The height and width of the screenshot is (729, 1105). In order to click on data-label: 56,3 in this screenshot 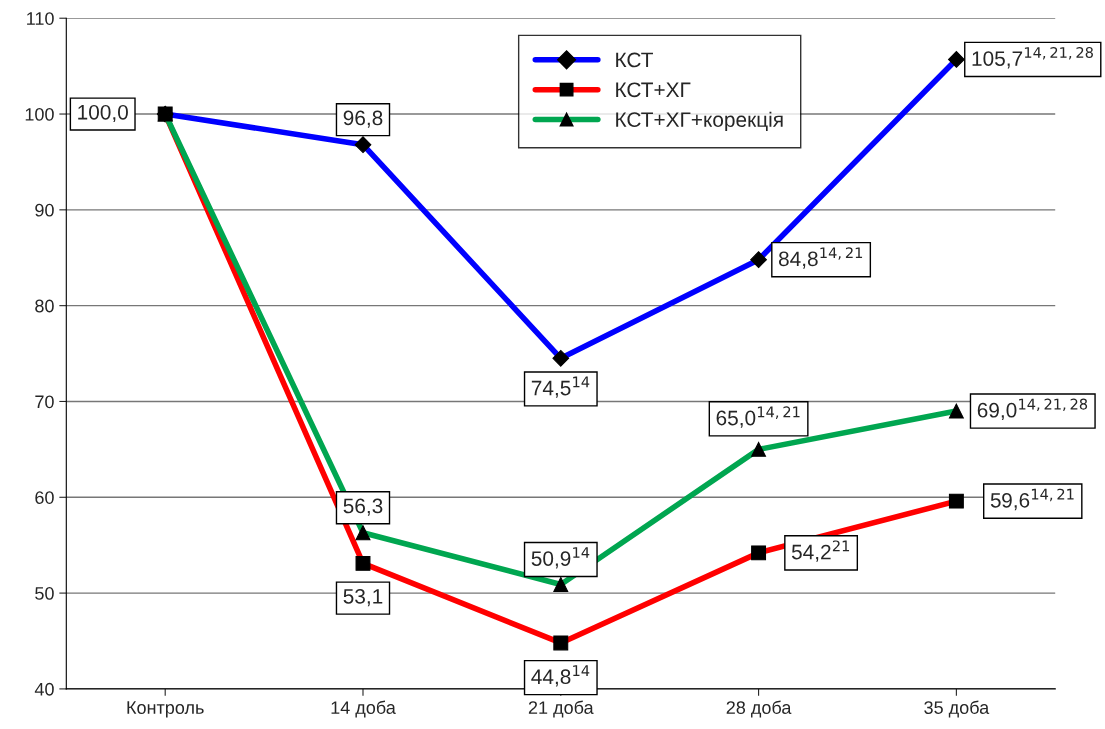, I will do `click(363, 507)`.